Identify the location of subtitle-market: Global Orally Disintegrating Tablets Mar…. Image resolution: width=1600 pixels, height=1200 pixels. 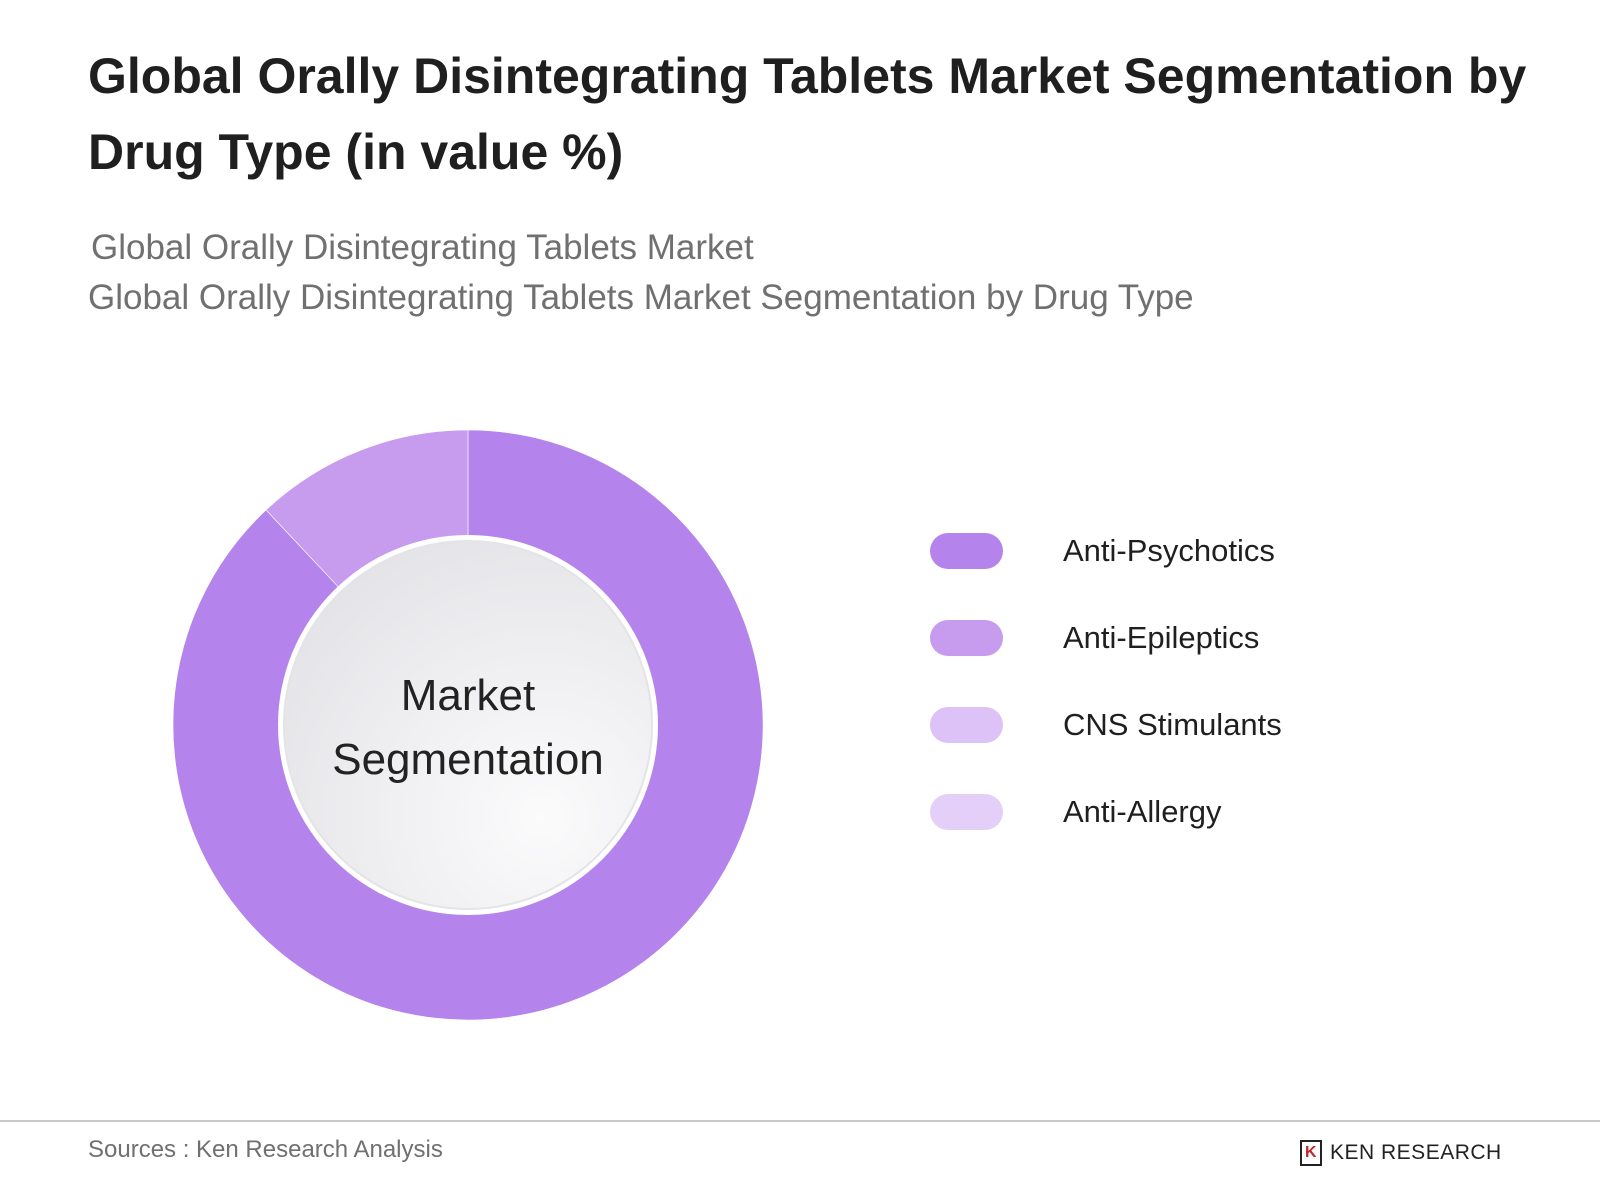
(422, 247).